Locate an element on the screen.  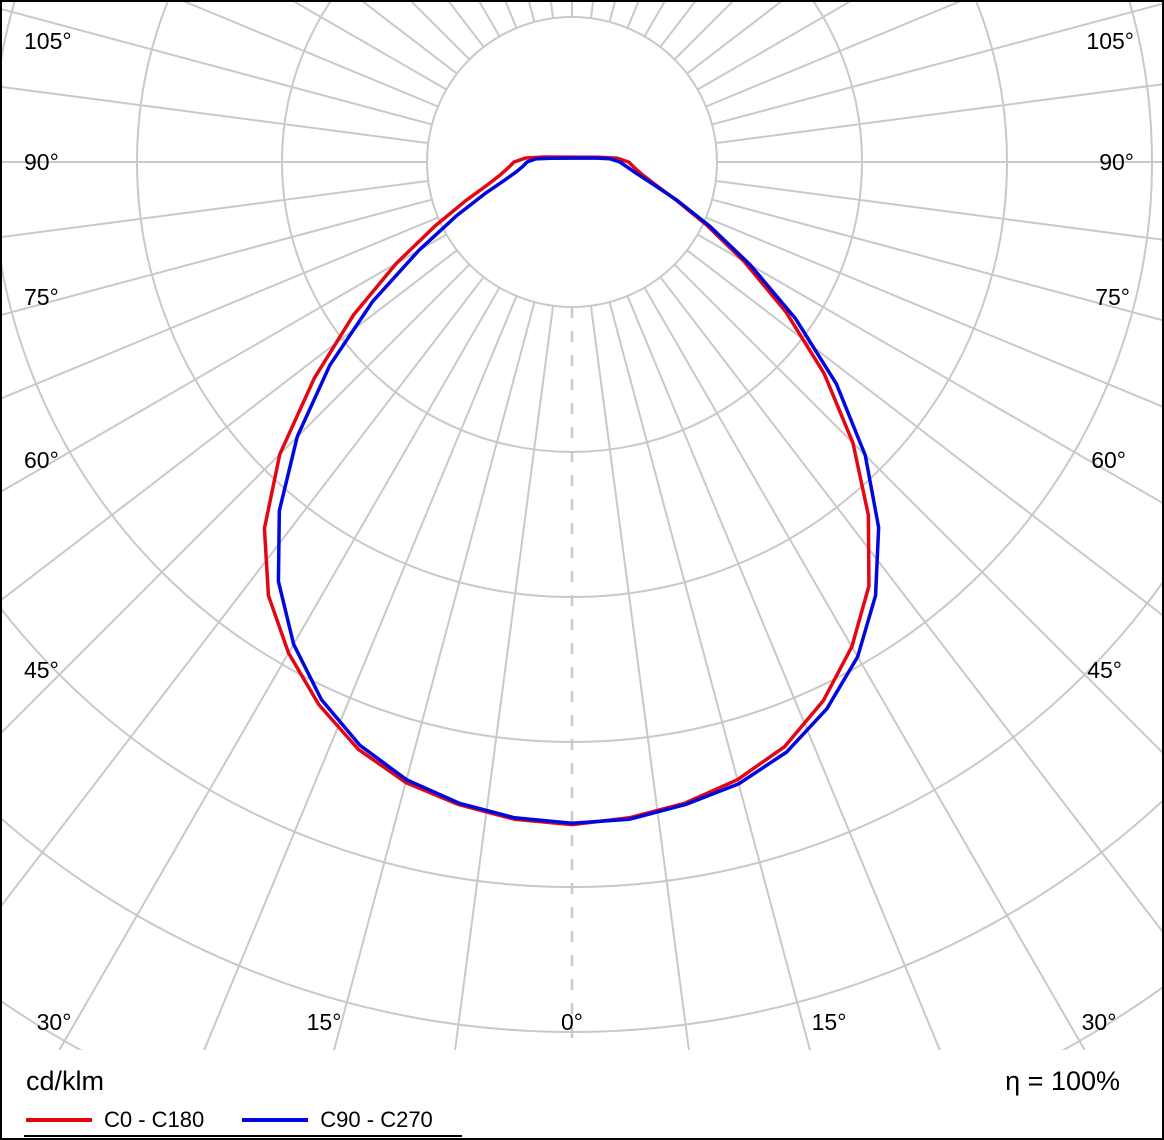
angle-label-right-60: 60° is located at coordinates (1108, 460).